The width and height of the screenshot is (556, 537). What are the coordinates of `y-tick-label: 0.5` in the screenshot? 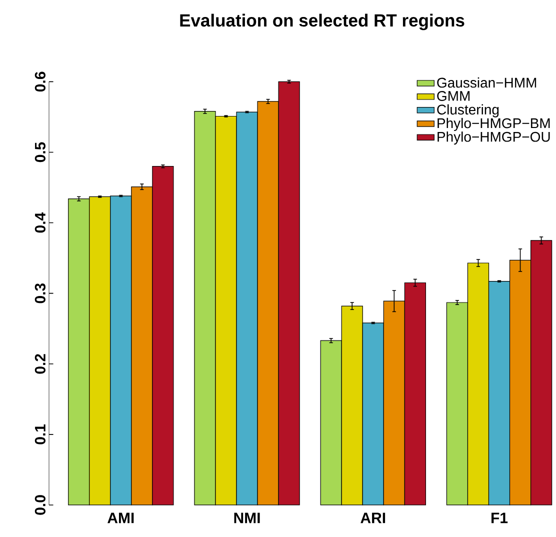 It's located at (40, 152).